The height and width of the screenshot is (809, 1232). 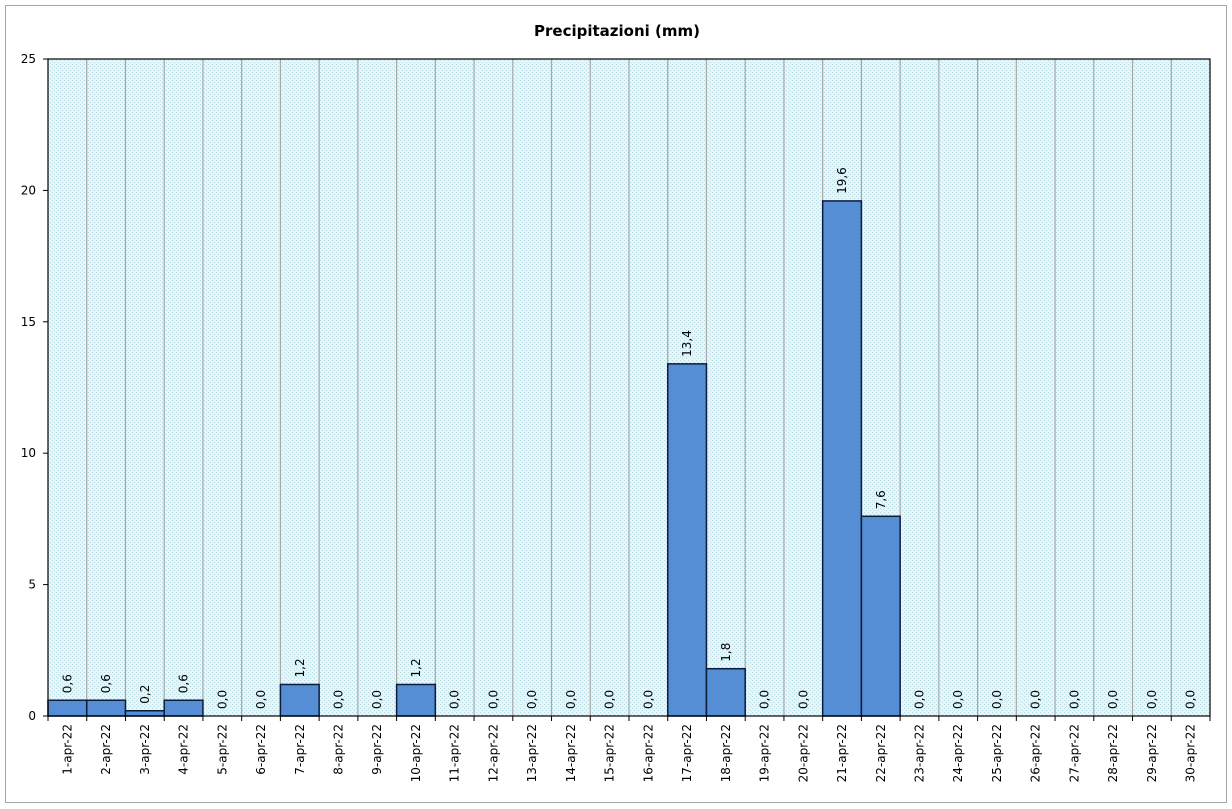 I want to click on x-tick-label: 19-apr-22, so click(x=765, y=753).